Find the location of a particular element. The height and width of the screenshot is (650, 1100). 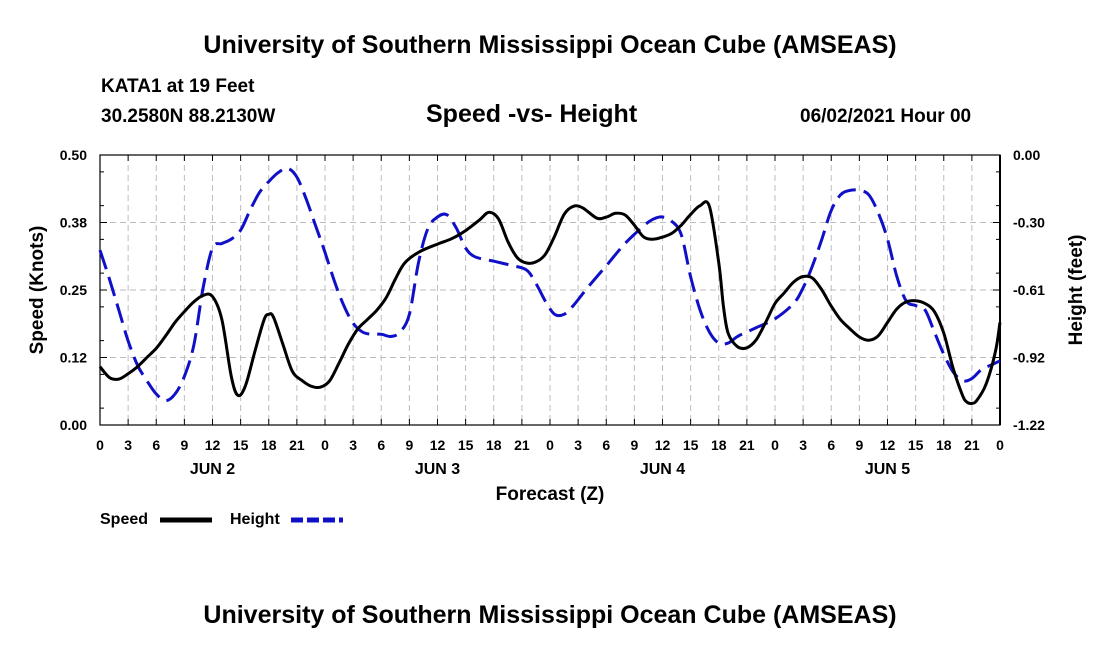

y-right-tick-label: -0.30 is located at coordinates (1029, 223).